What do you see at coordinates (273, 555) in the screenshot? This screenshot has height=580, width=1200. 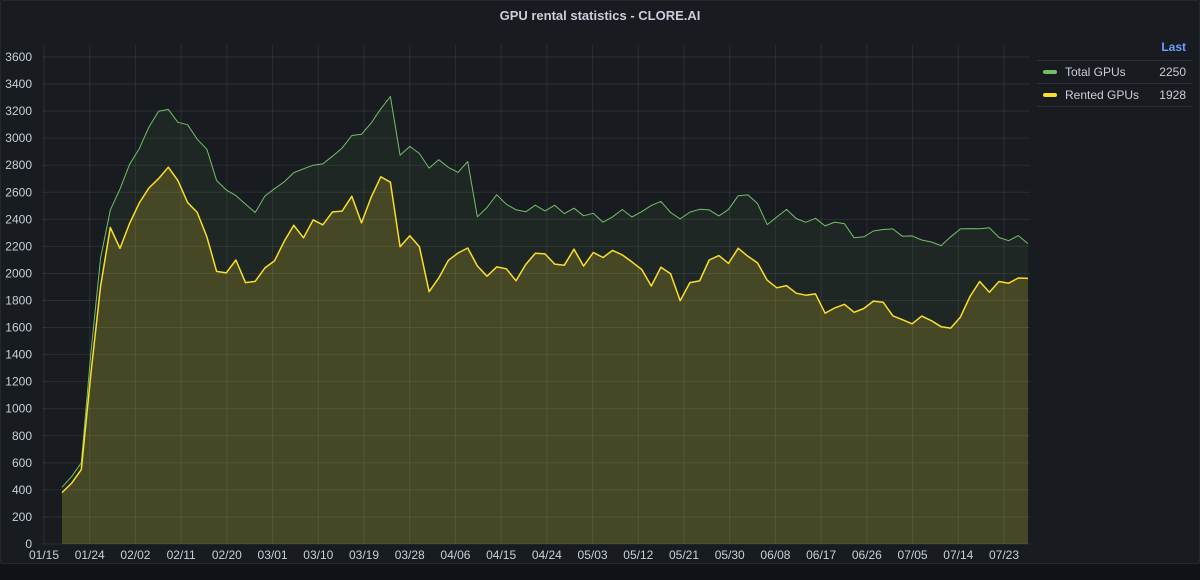 I see `svg-text: 03/01` at bounding box center [273, 555].